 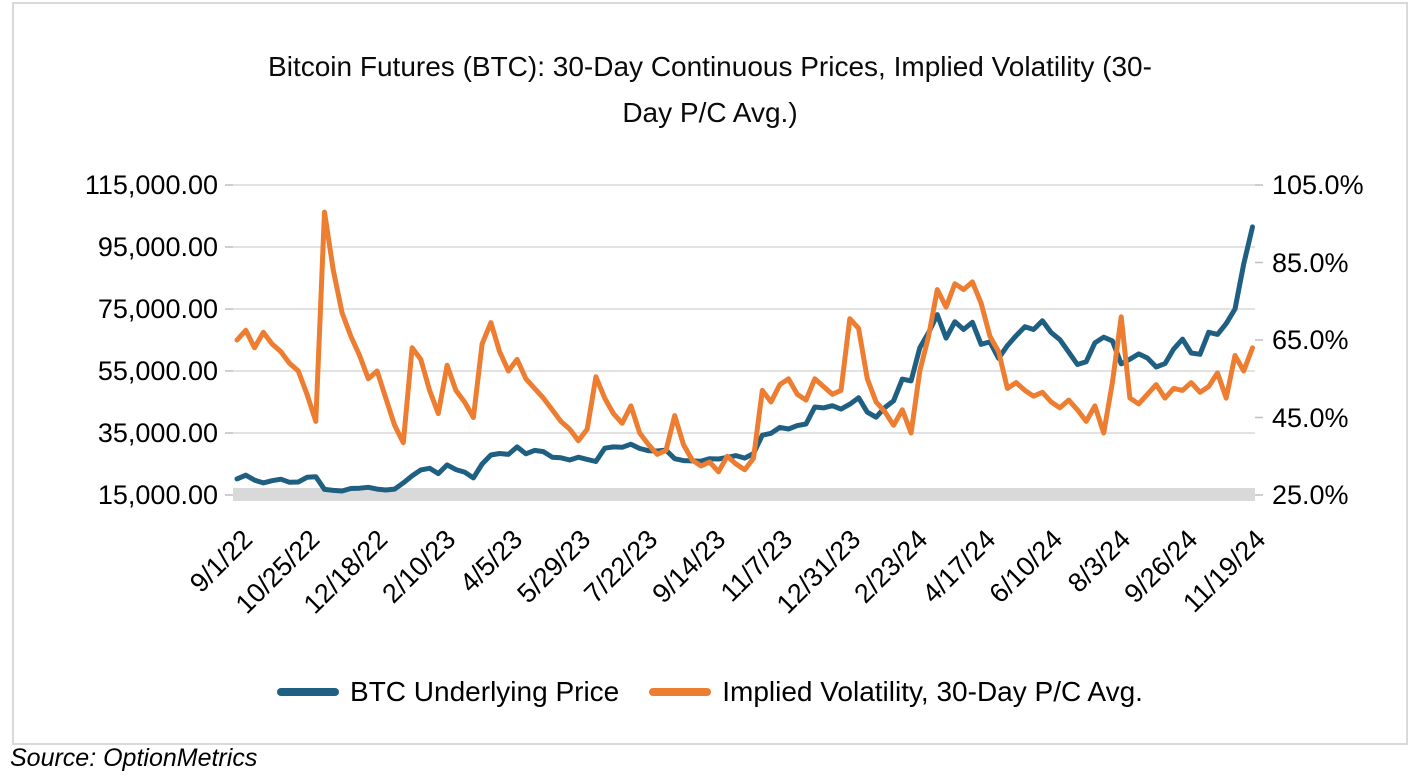 What do you see at coordinates (151, 185) in the screenshot?
I see `price-axis-label: 115,000.00` at bounding box center [151, 185].